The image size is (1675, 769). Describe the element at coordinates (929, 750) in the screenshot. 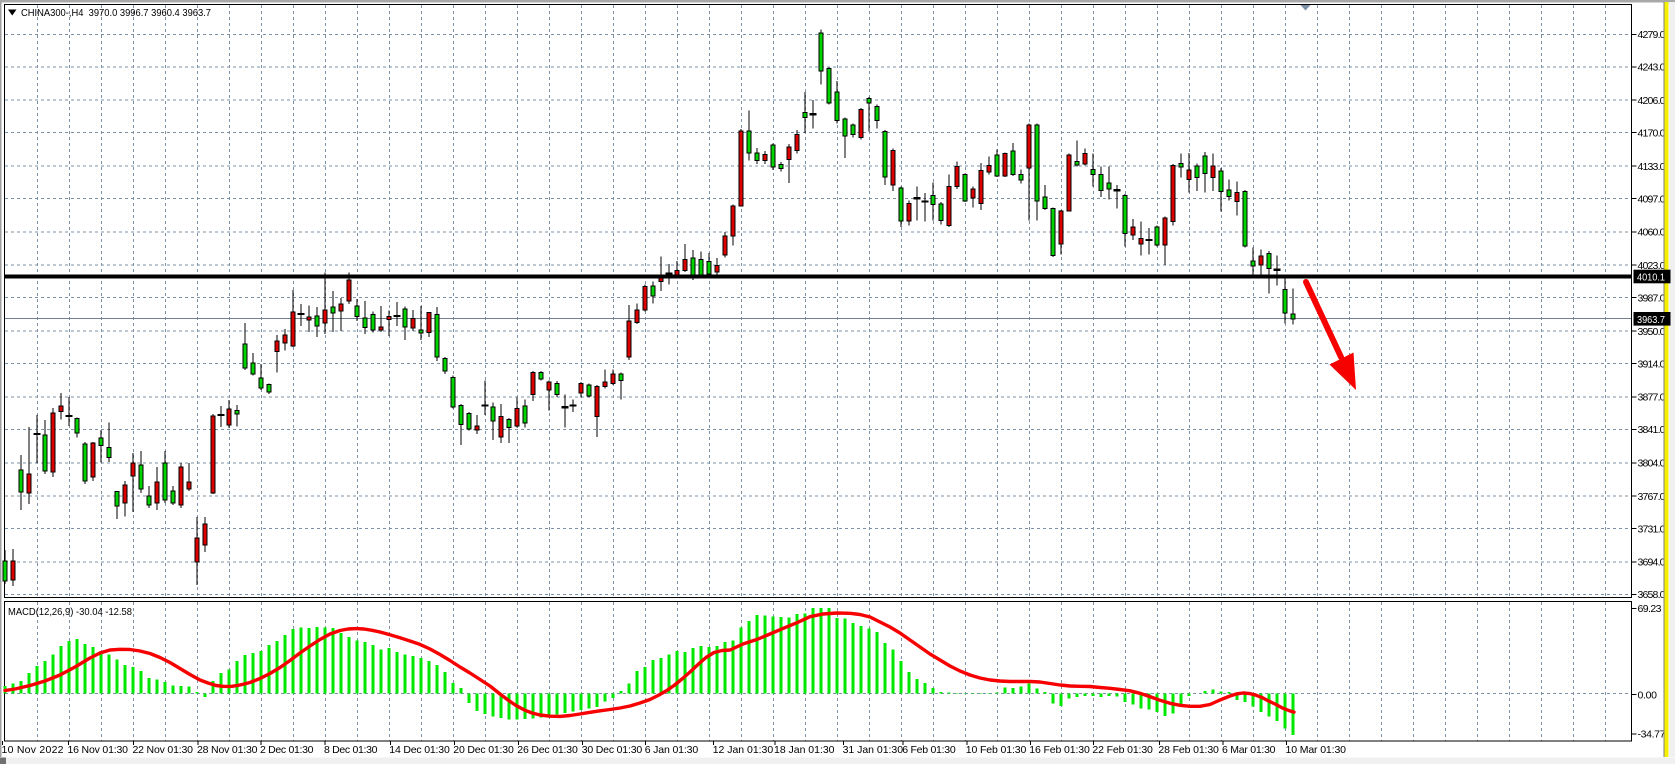

I see `svg-text: 6 Feb 01:30` at that location.